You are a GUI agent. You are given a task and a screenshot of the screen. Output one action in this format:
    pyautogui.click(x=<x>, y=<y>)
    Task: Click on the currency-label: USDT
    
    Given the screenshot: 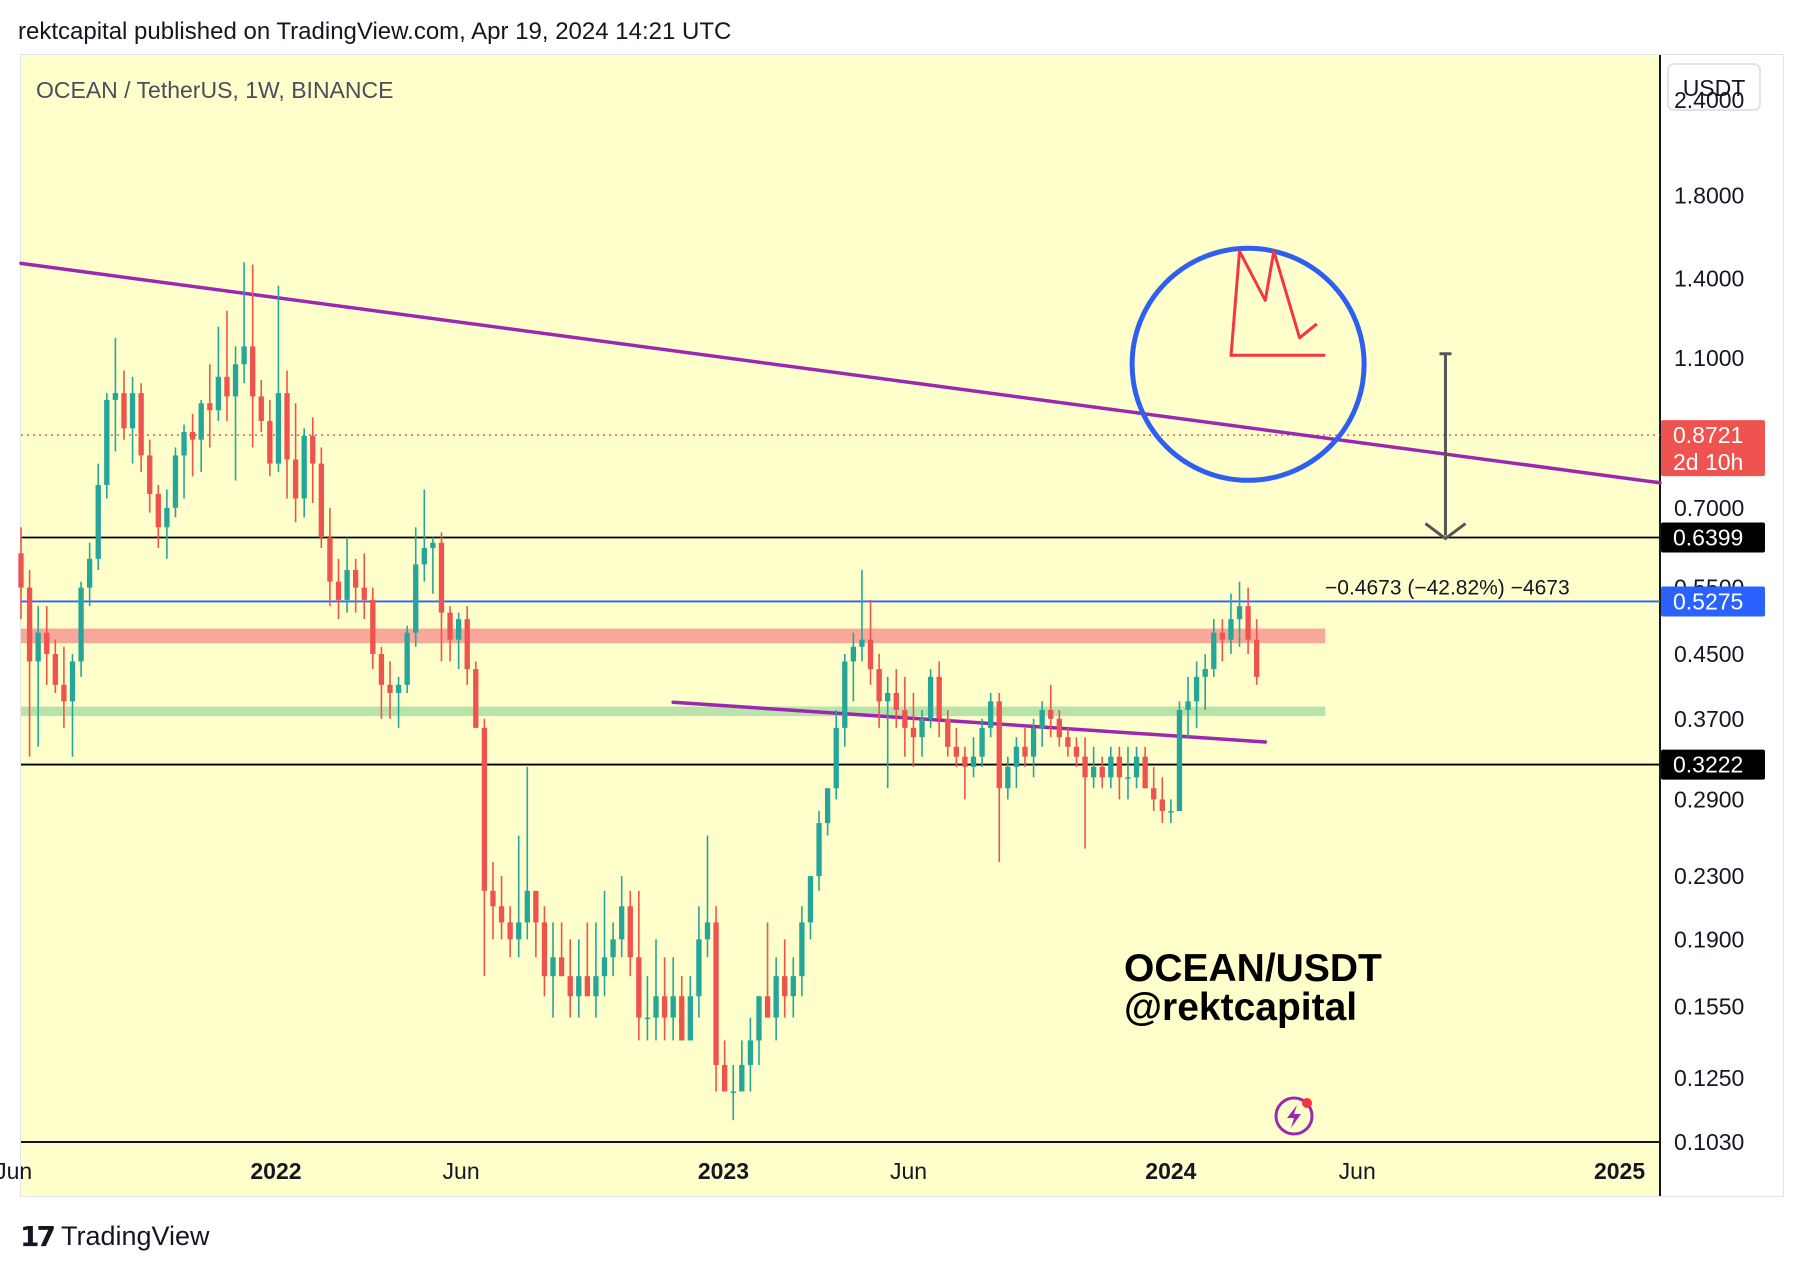 What is the action you would take?
    pyautogui.click(x=1714, y=88)
    